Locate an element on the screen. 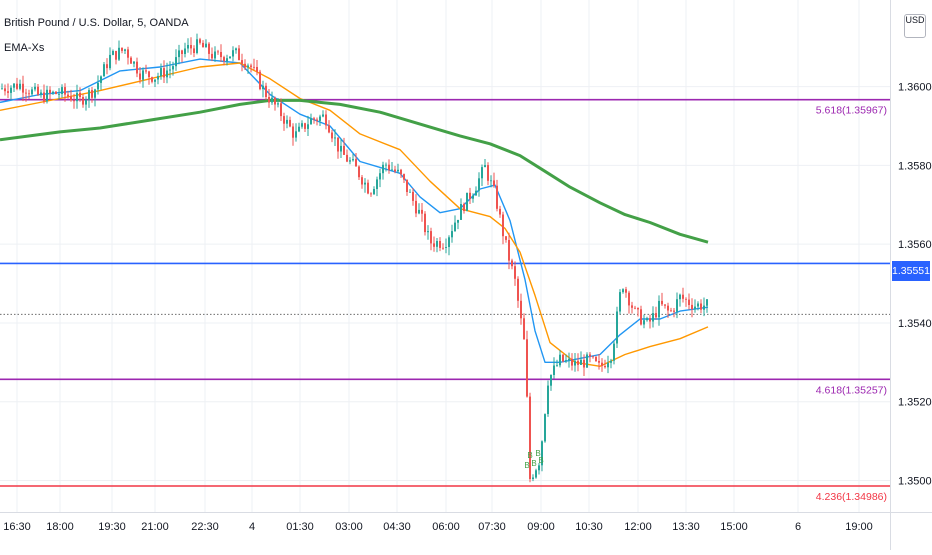  time-tick-label: 01:30 is located at coordinates (300, 527).